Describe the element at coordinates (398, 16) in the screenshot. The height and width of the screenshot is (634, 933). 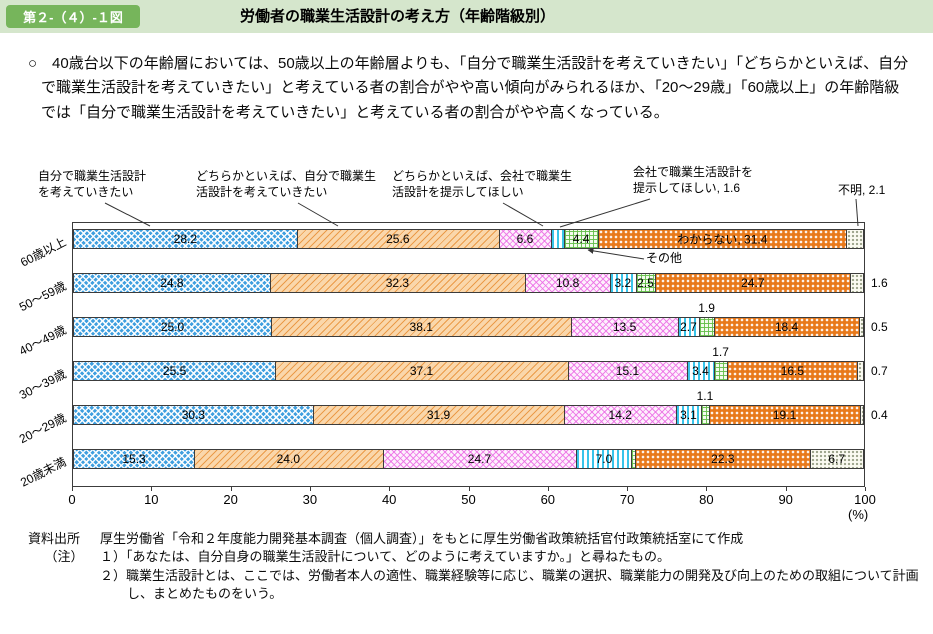
I see `figure-title: 労働者の職業生活設計の考え方（年齢階級別）` at that location.